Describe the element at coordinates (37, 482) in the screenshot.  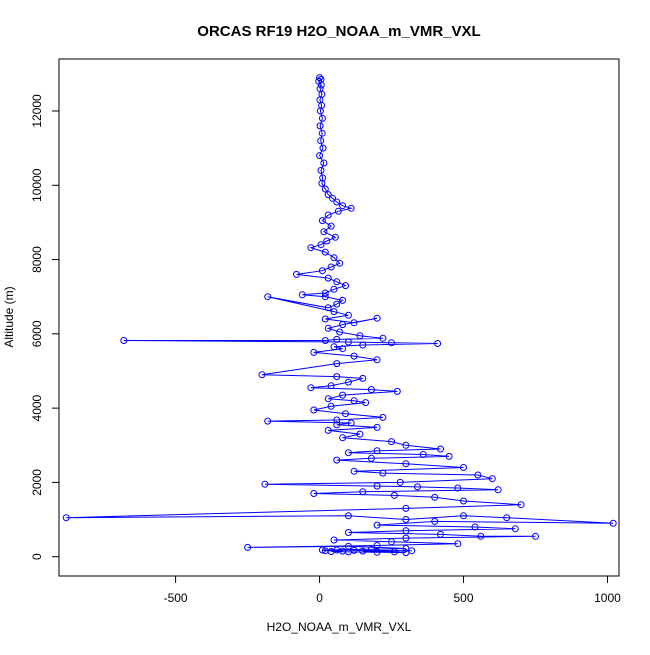
I see `y-tick-label: 2000` at that location.